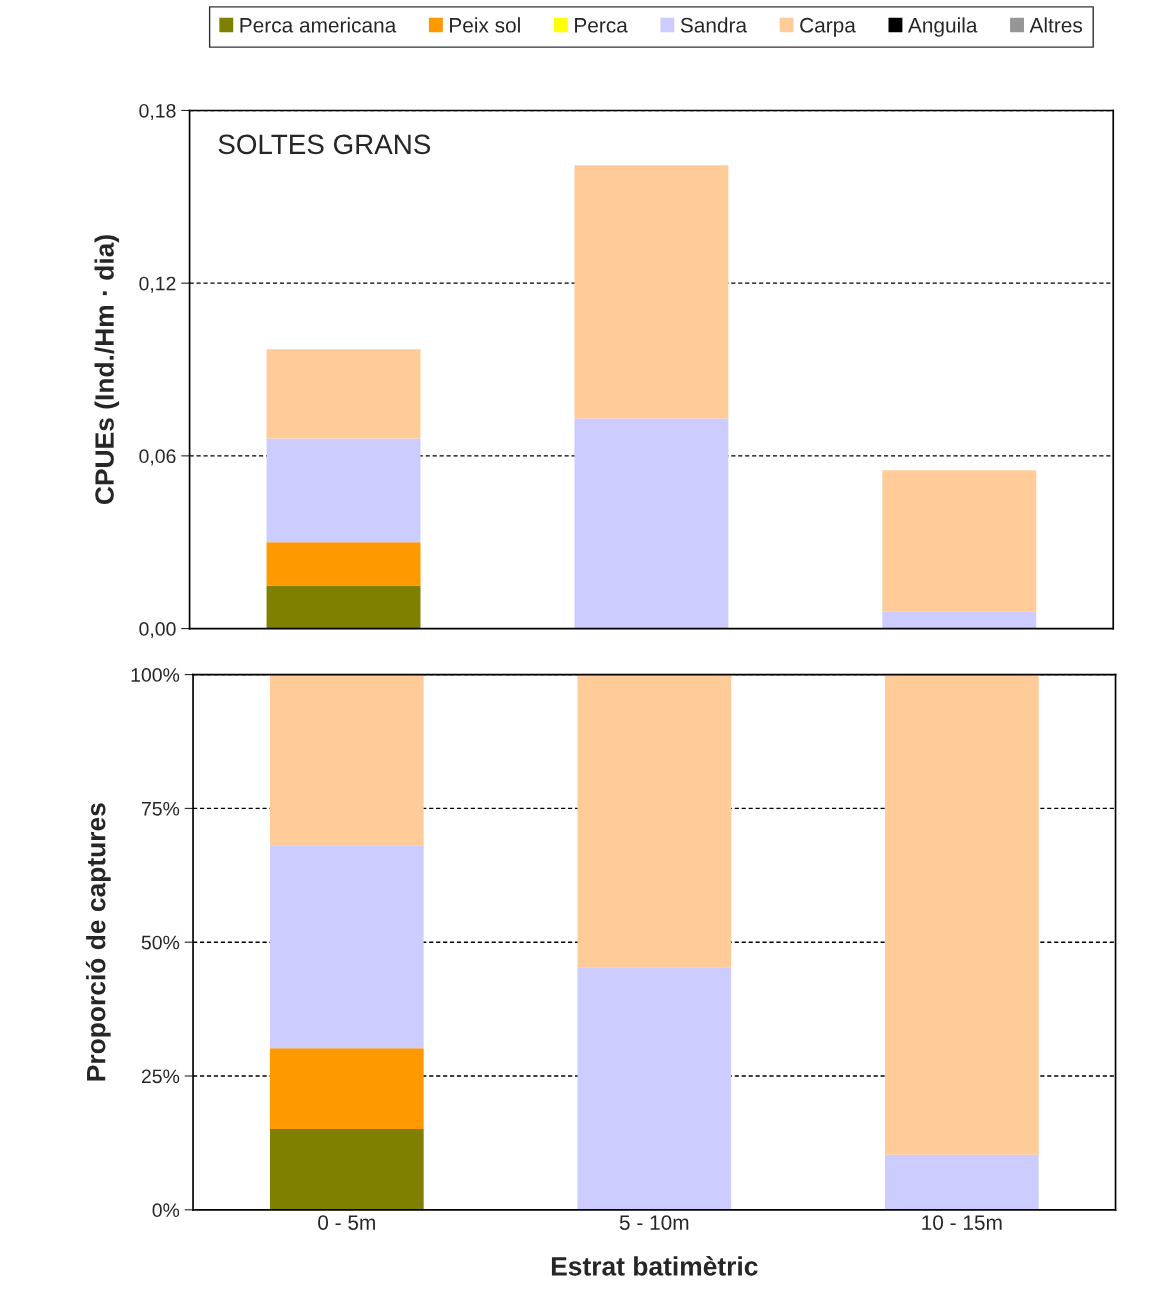 The height and width of the screenshot is (1315, 1156). Describe the element at coordinates (962, 1222) in the screenshot. I see `x-tick-label: 10 - 15m` at that location.